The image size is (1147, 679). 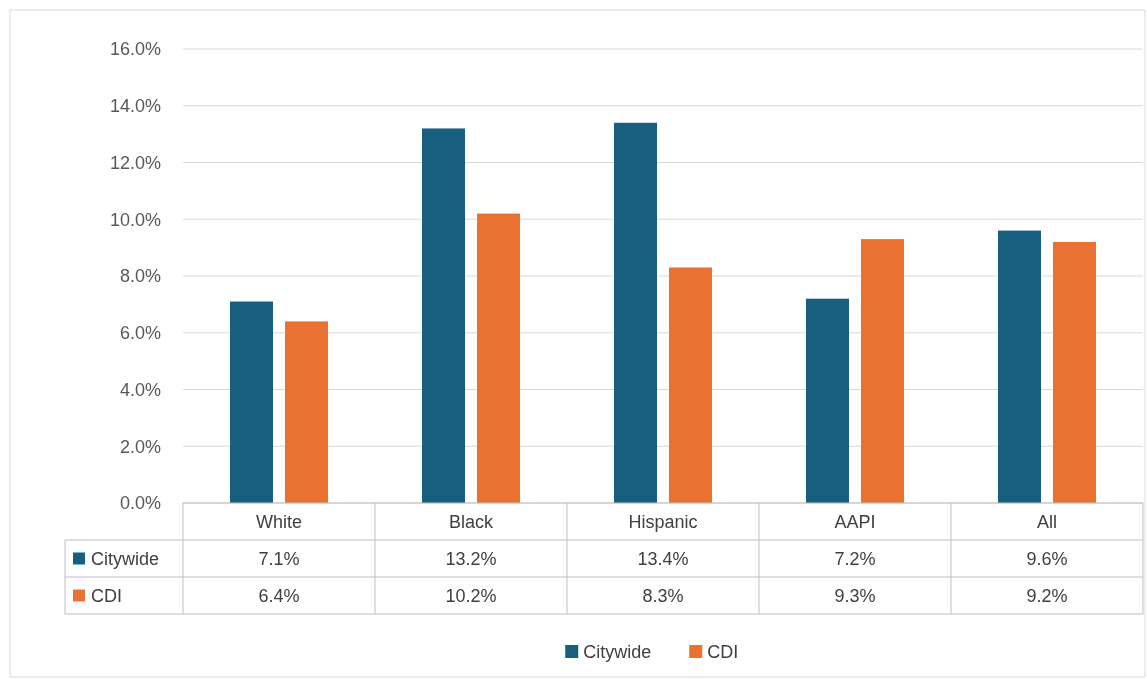 What do you see at coordinates (135, 106) in the screenshot?
I see `y-tick-label: 14.0%` at bounding box center [135, 106].